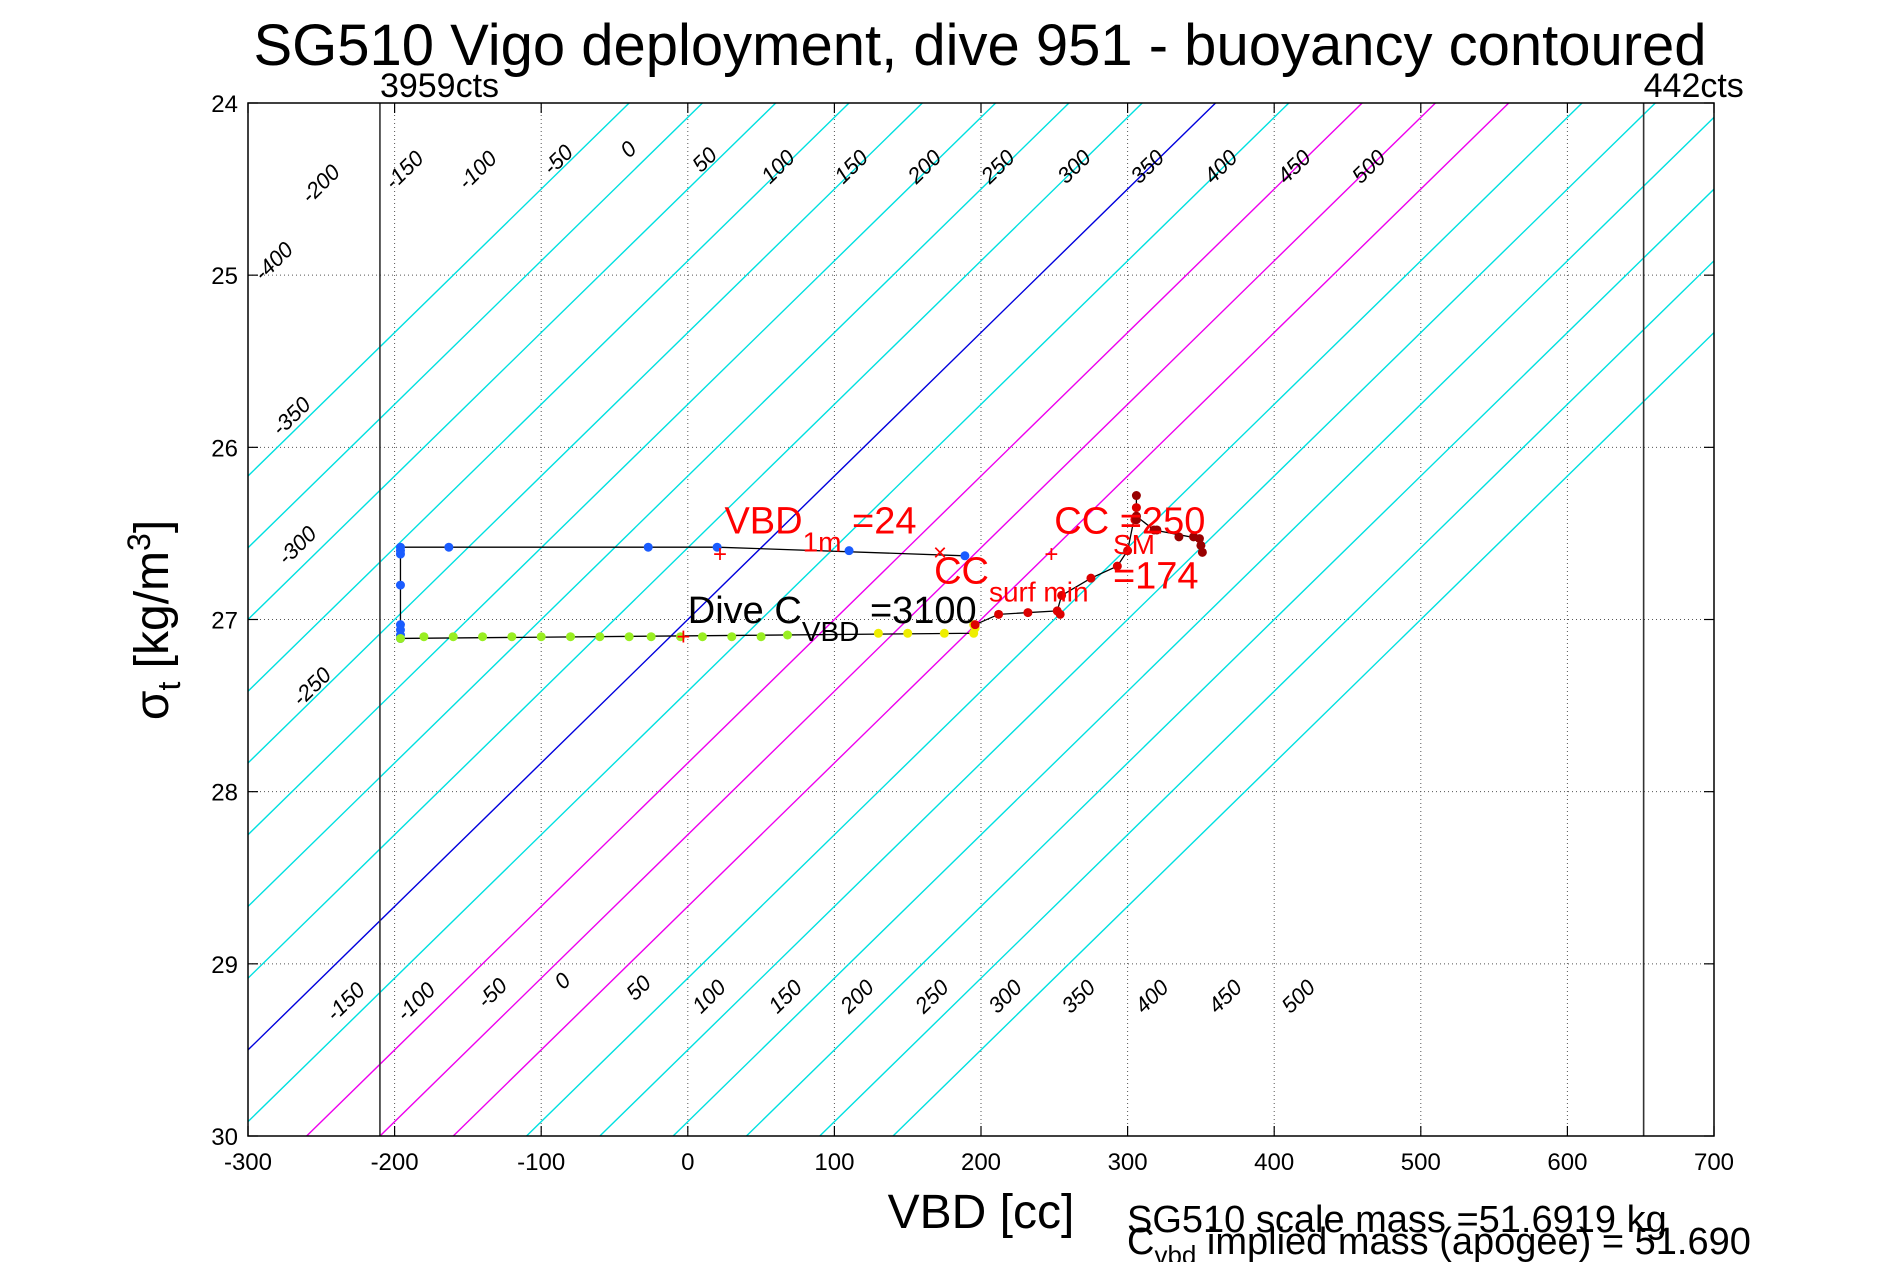 Image resolution: width=1891 pixels, height=1262 pixels. What do you see at coordinates (541, 1162) in the screenshot?
I see `x-tick-label: -100` at bounding box center [541, 1162].